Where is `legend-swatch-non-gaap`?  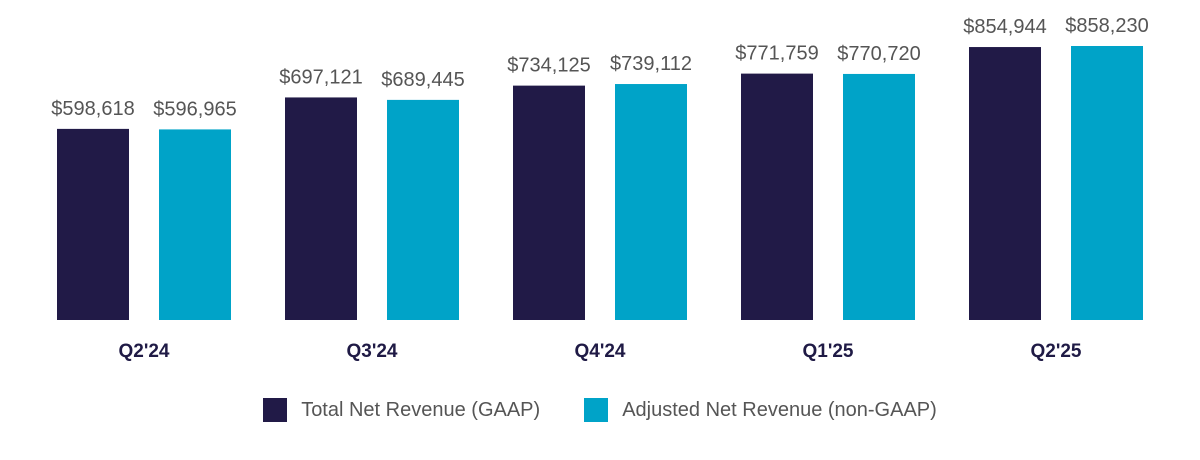
legend-swatch-non-gaap is located at coordinates (596, 410).